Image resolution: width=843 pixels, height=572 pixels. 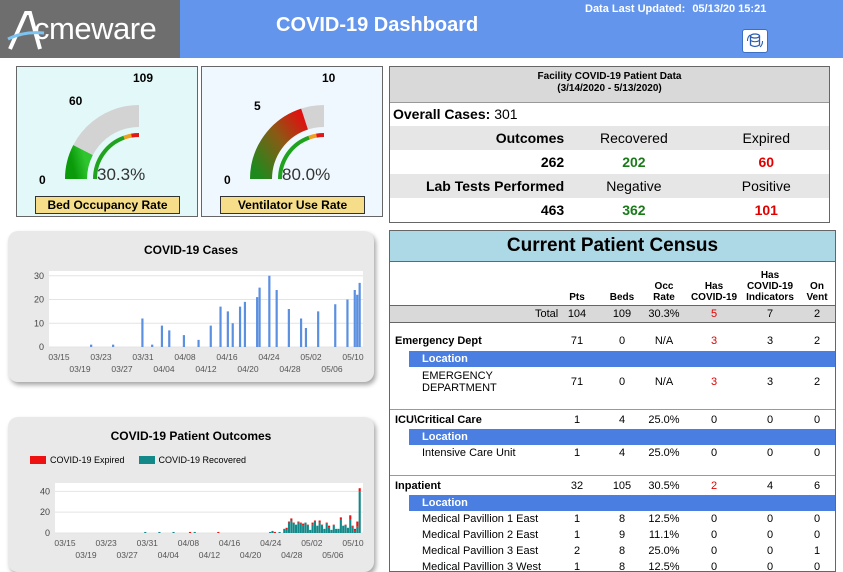 What do you see at coordinates (609, 88) in the screenshot?
I see `facility-title-line2: (3/14/2020 - 5/13/2020)` at bounding box center [609, 88].